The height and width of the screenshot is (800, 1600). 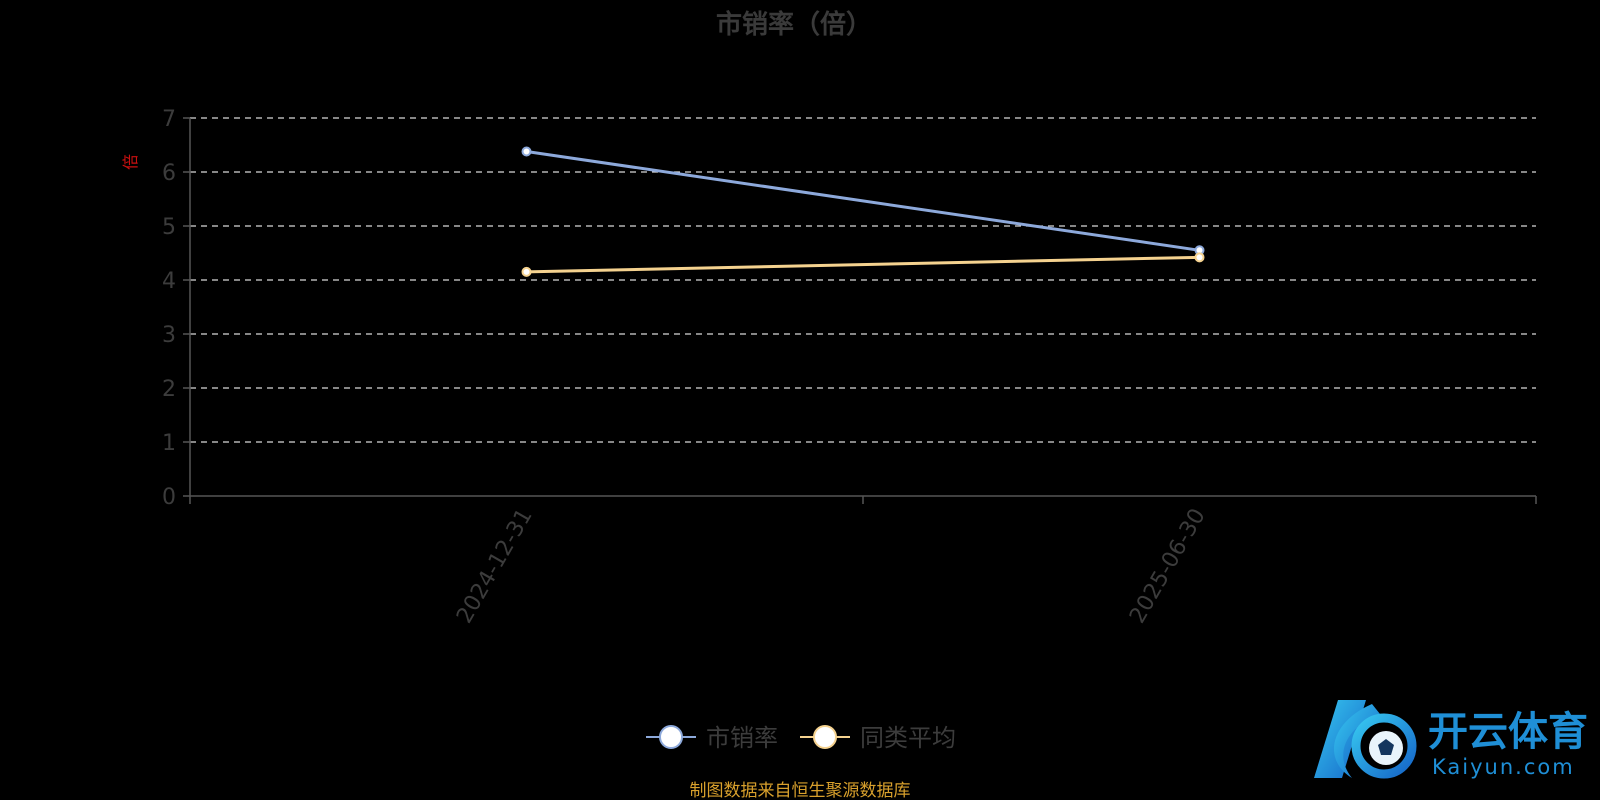 I want to click on y-tick-label: 7, so click(x=169, y=119).